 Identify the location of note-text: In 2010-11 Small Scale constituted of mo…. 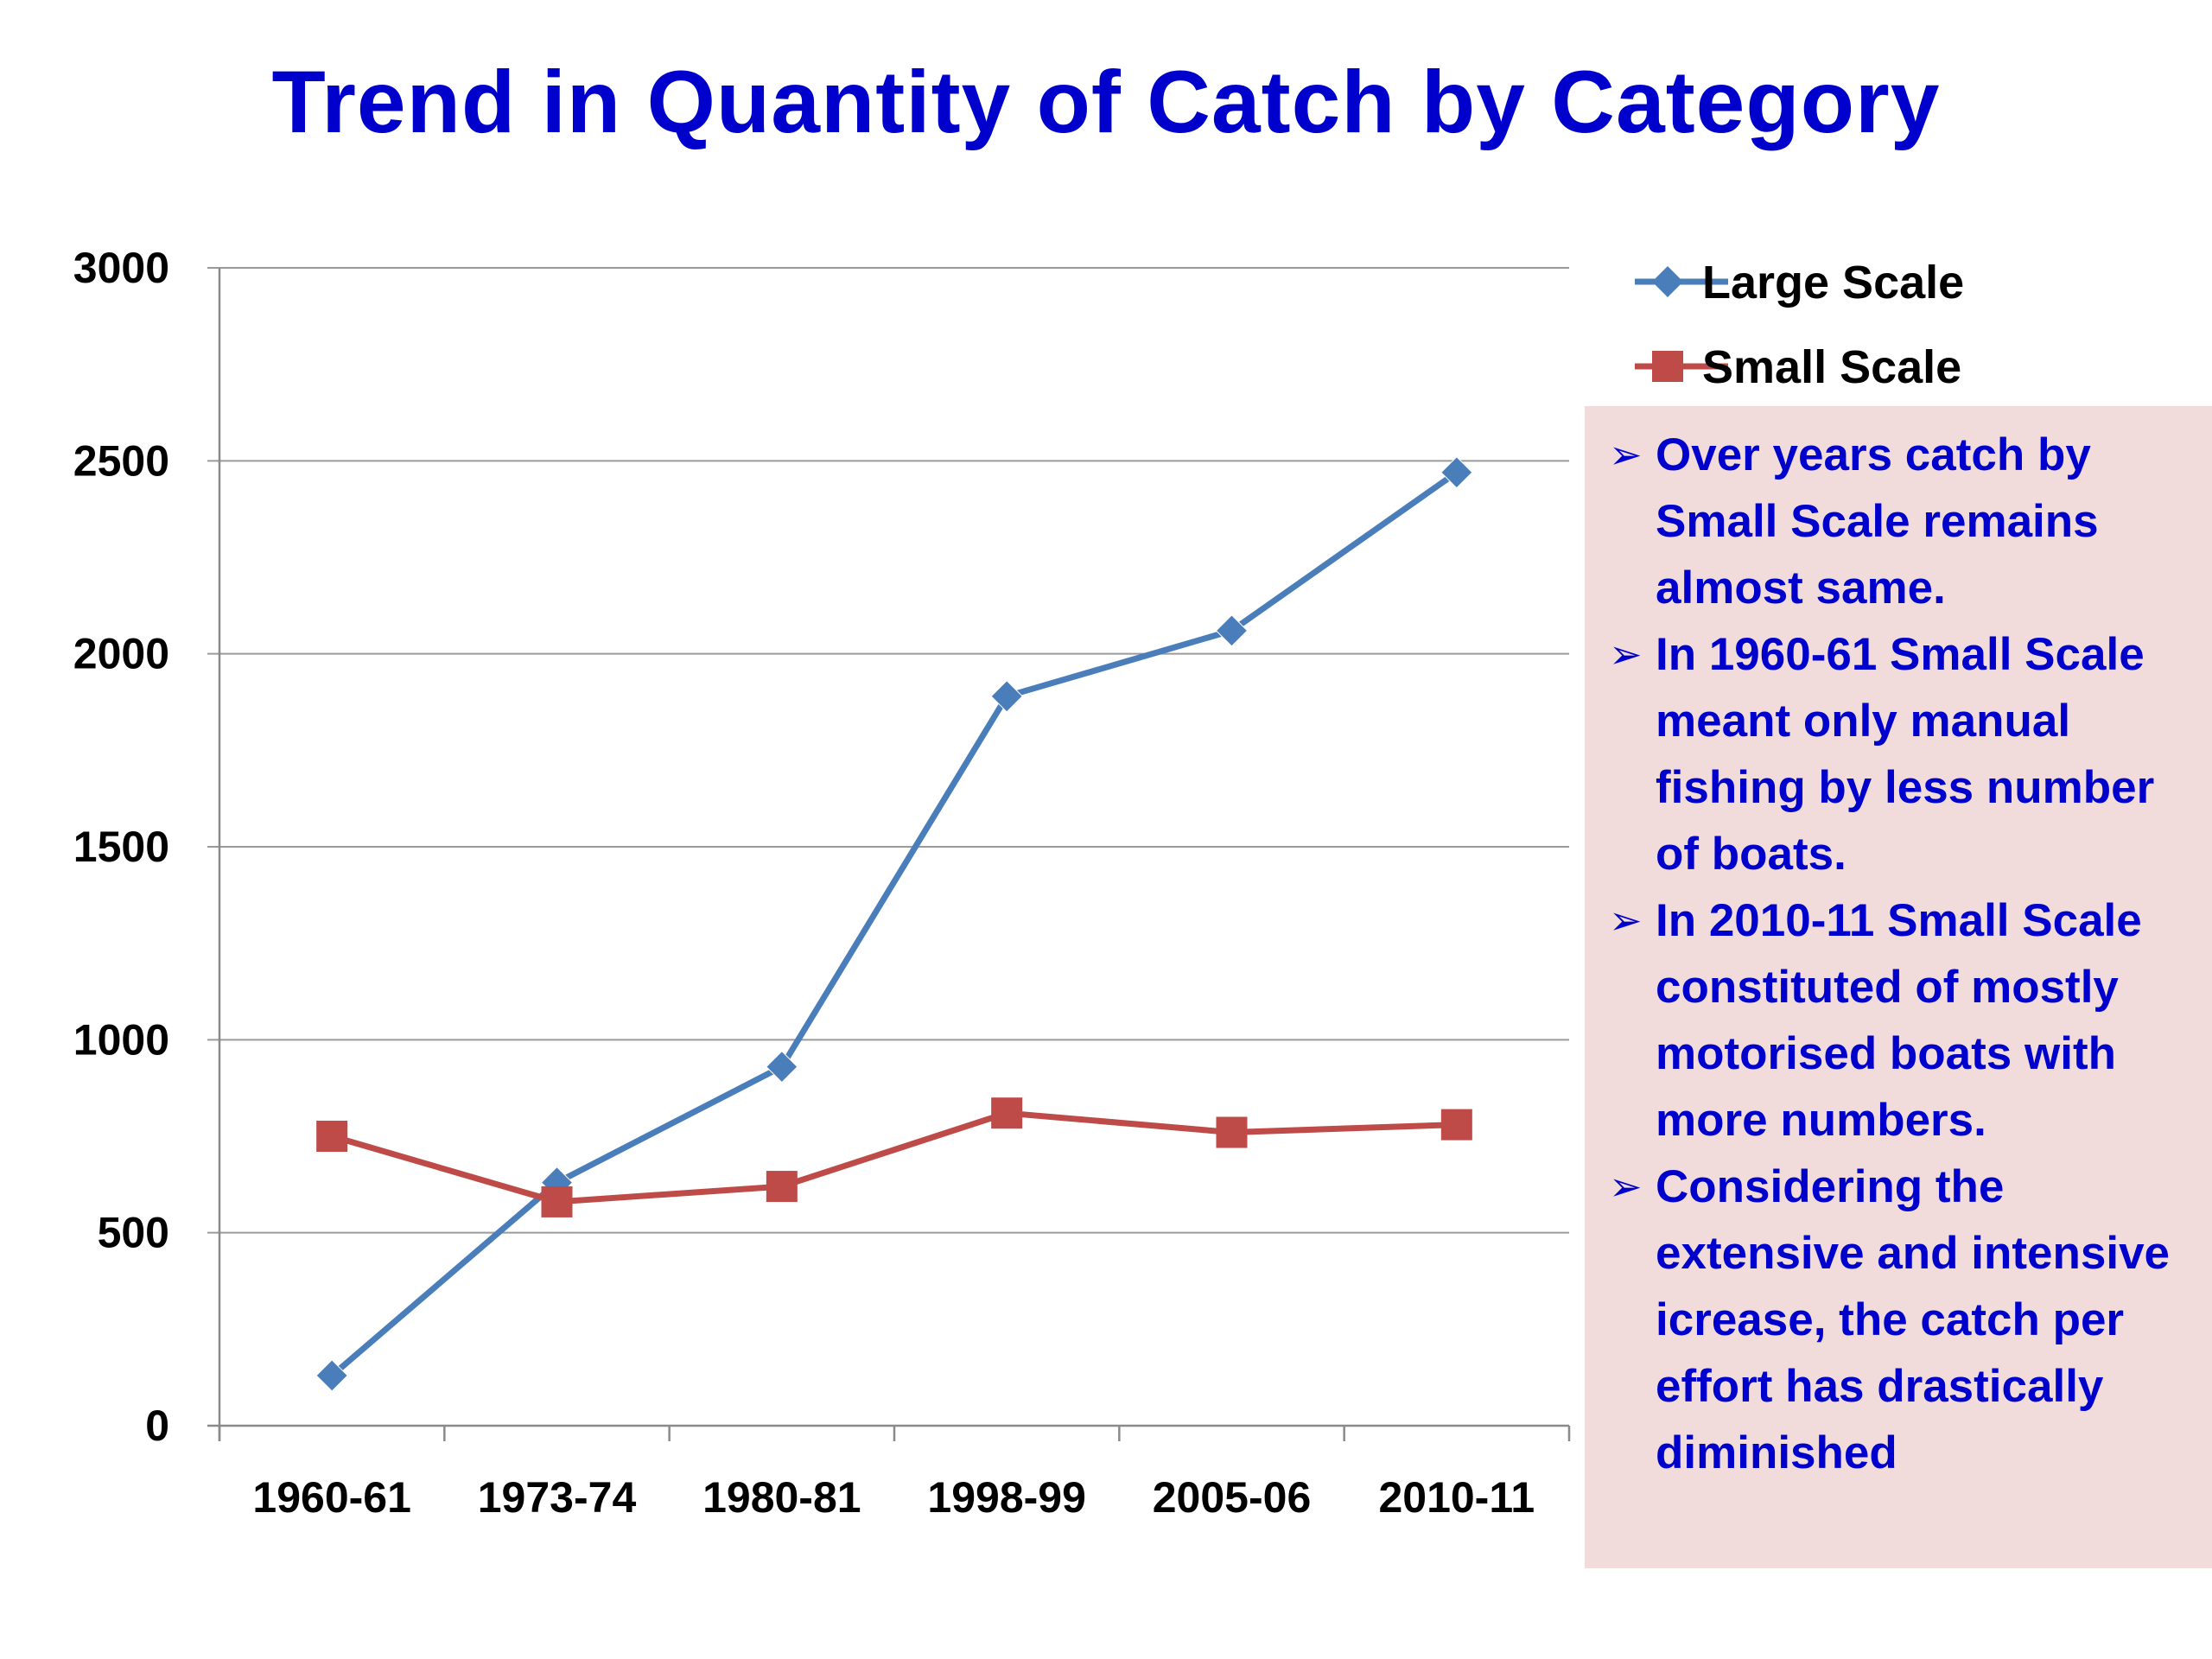
(1899, 1021).